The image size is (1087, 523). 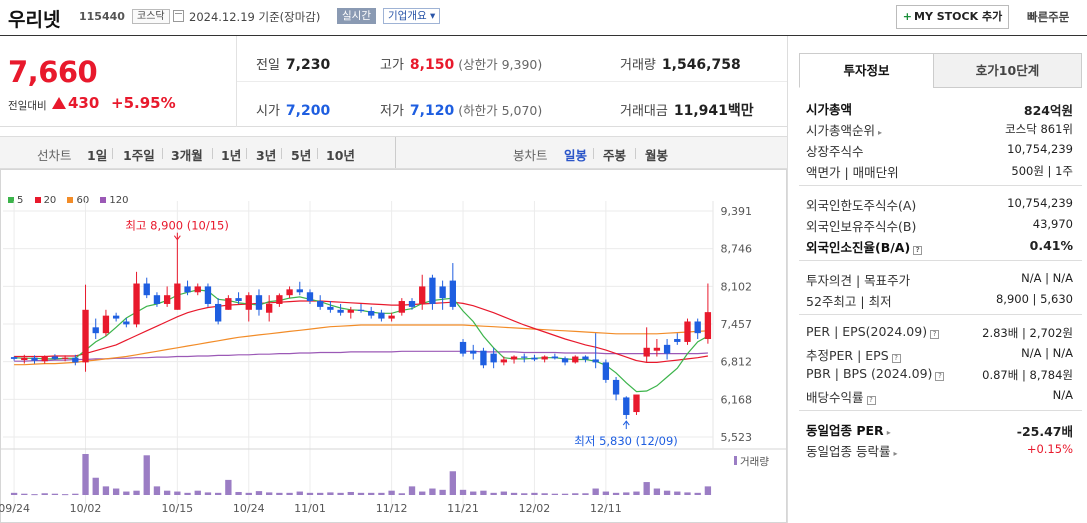 I want to click on high: 고가 8,150 (상한가 9,390), so click(x=461, y=63).